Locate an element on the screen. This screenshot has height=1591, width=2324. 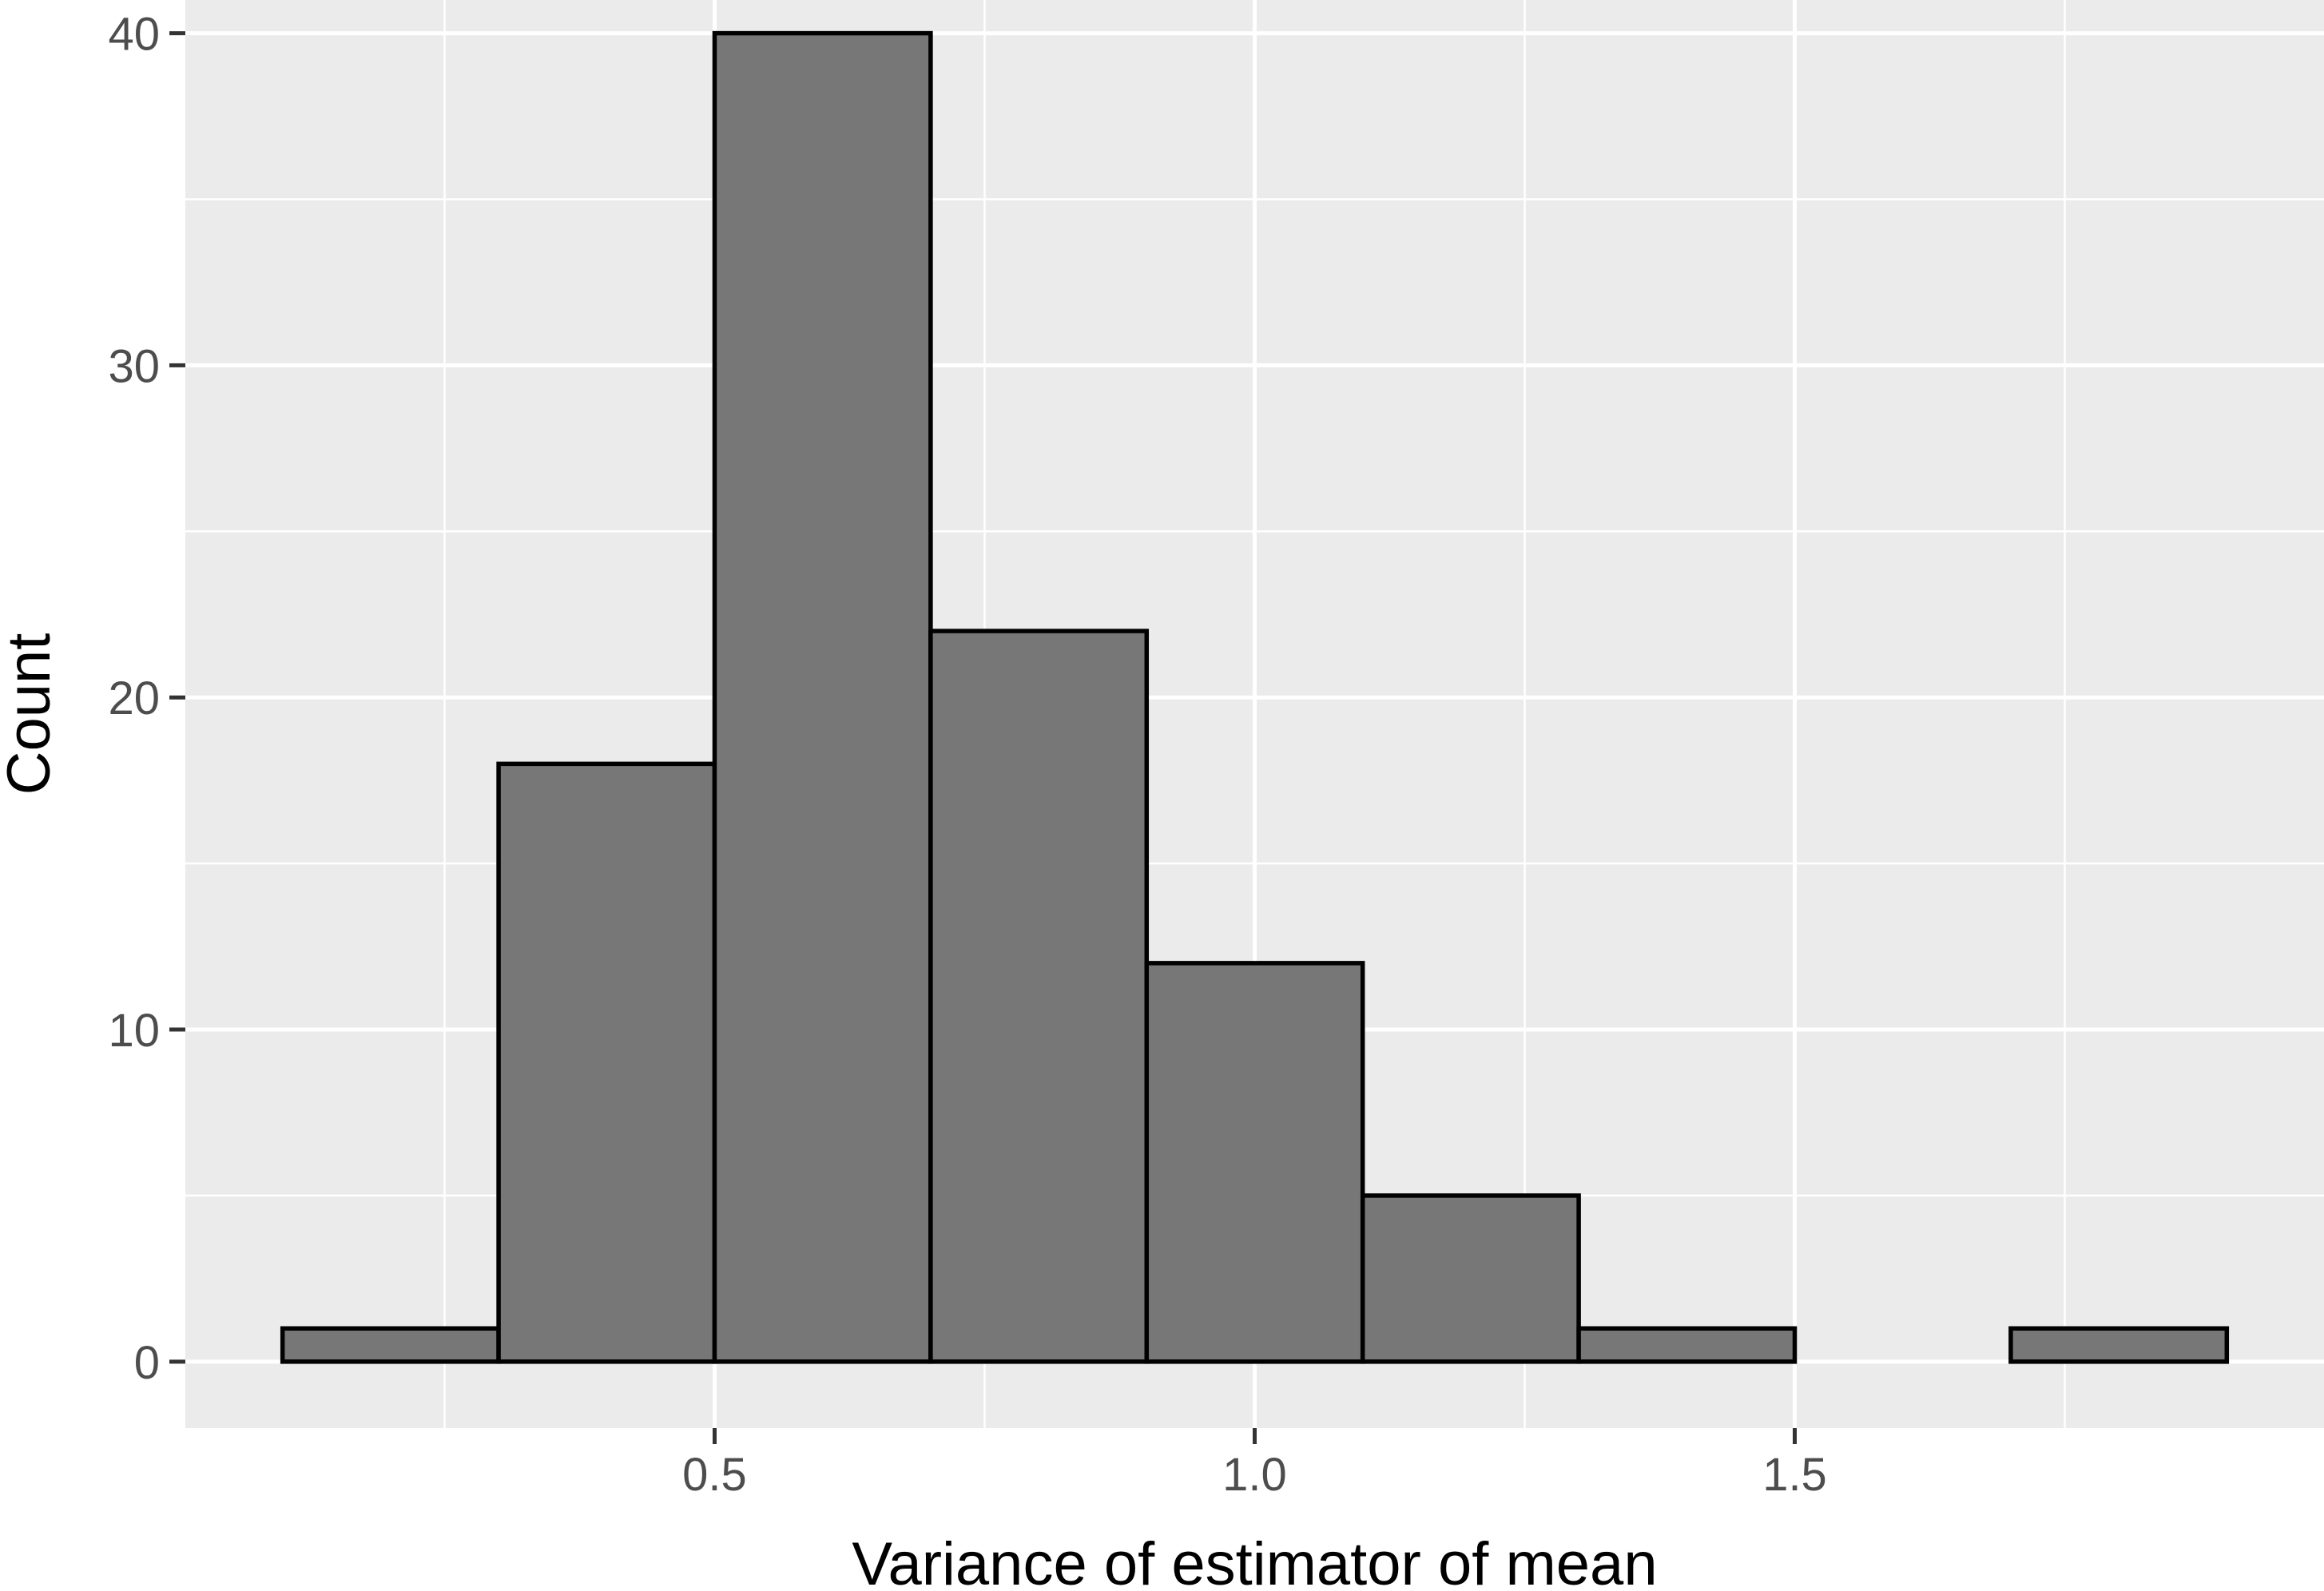
y-axis-title: Count is located at coordinates (32, 715).